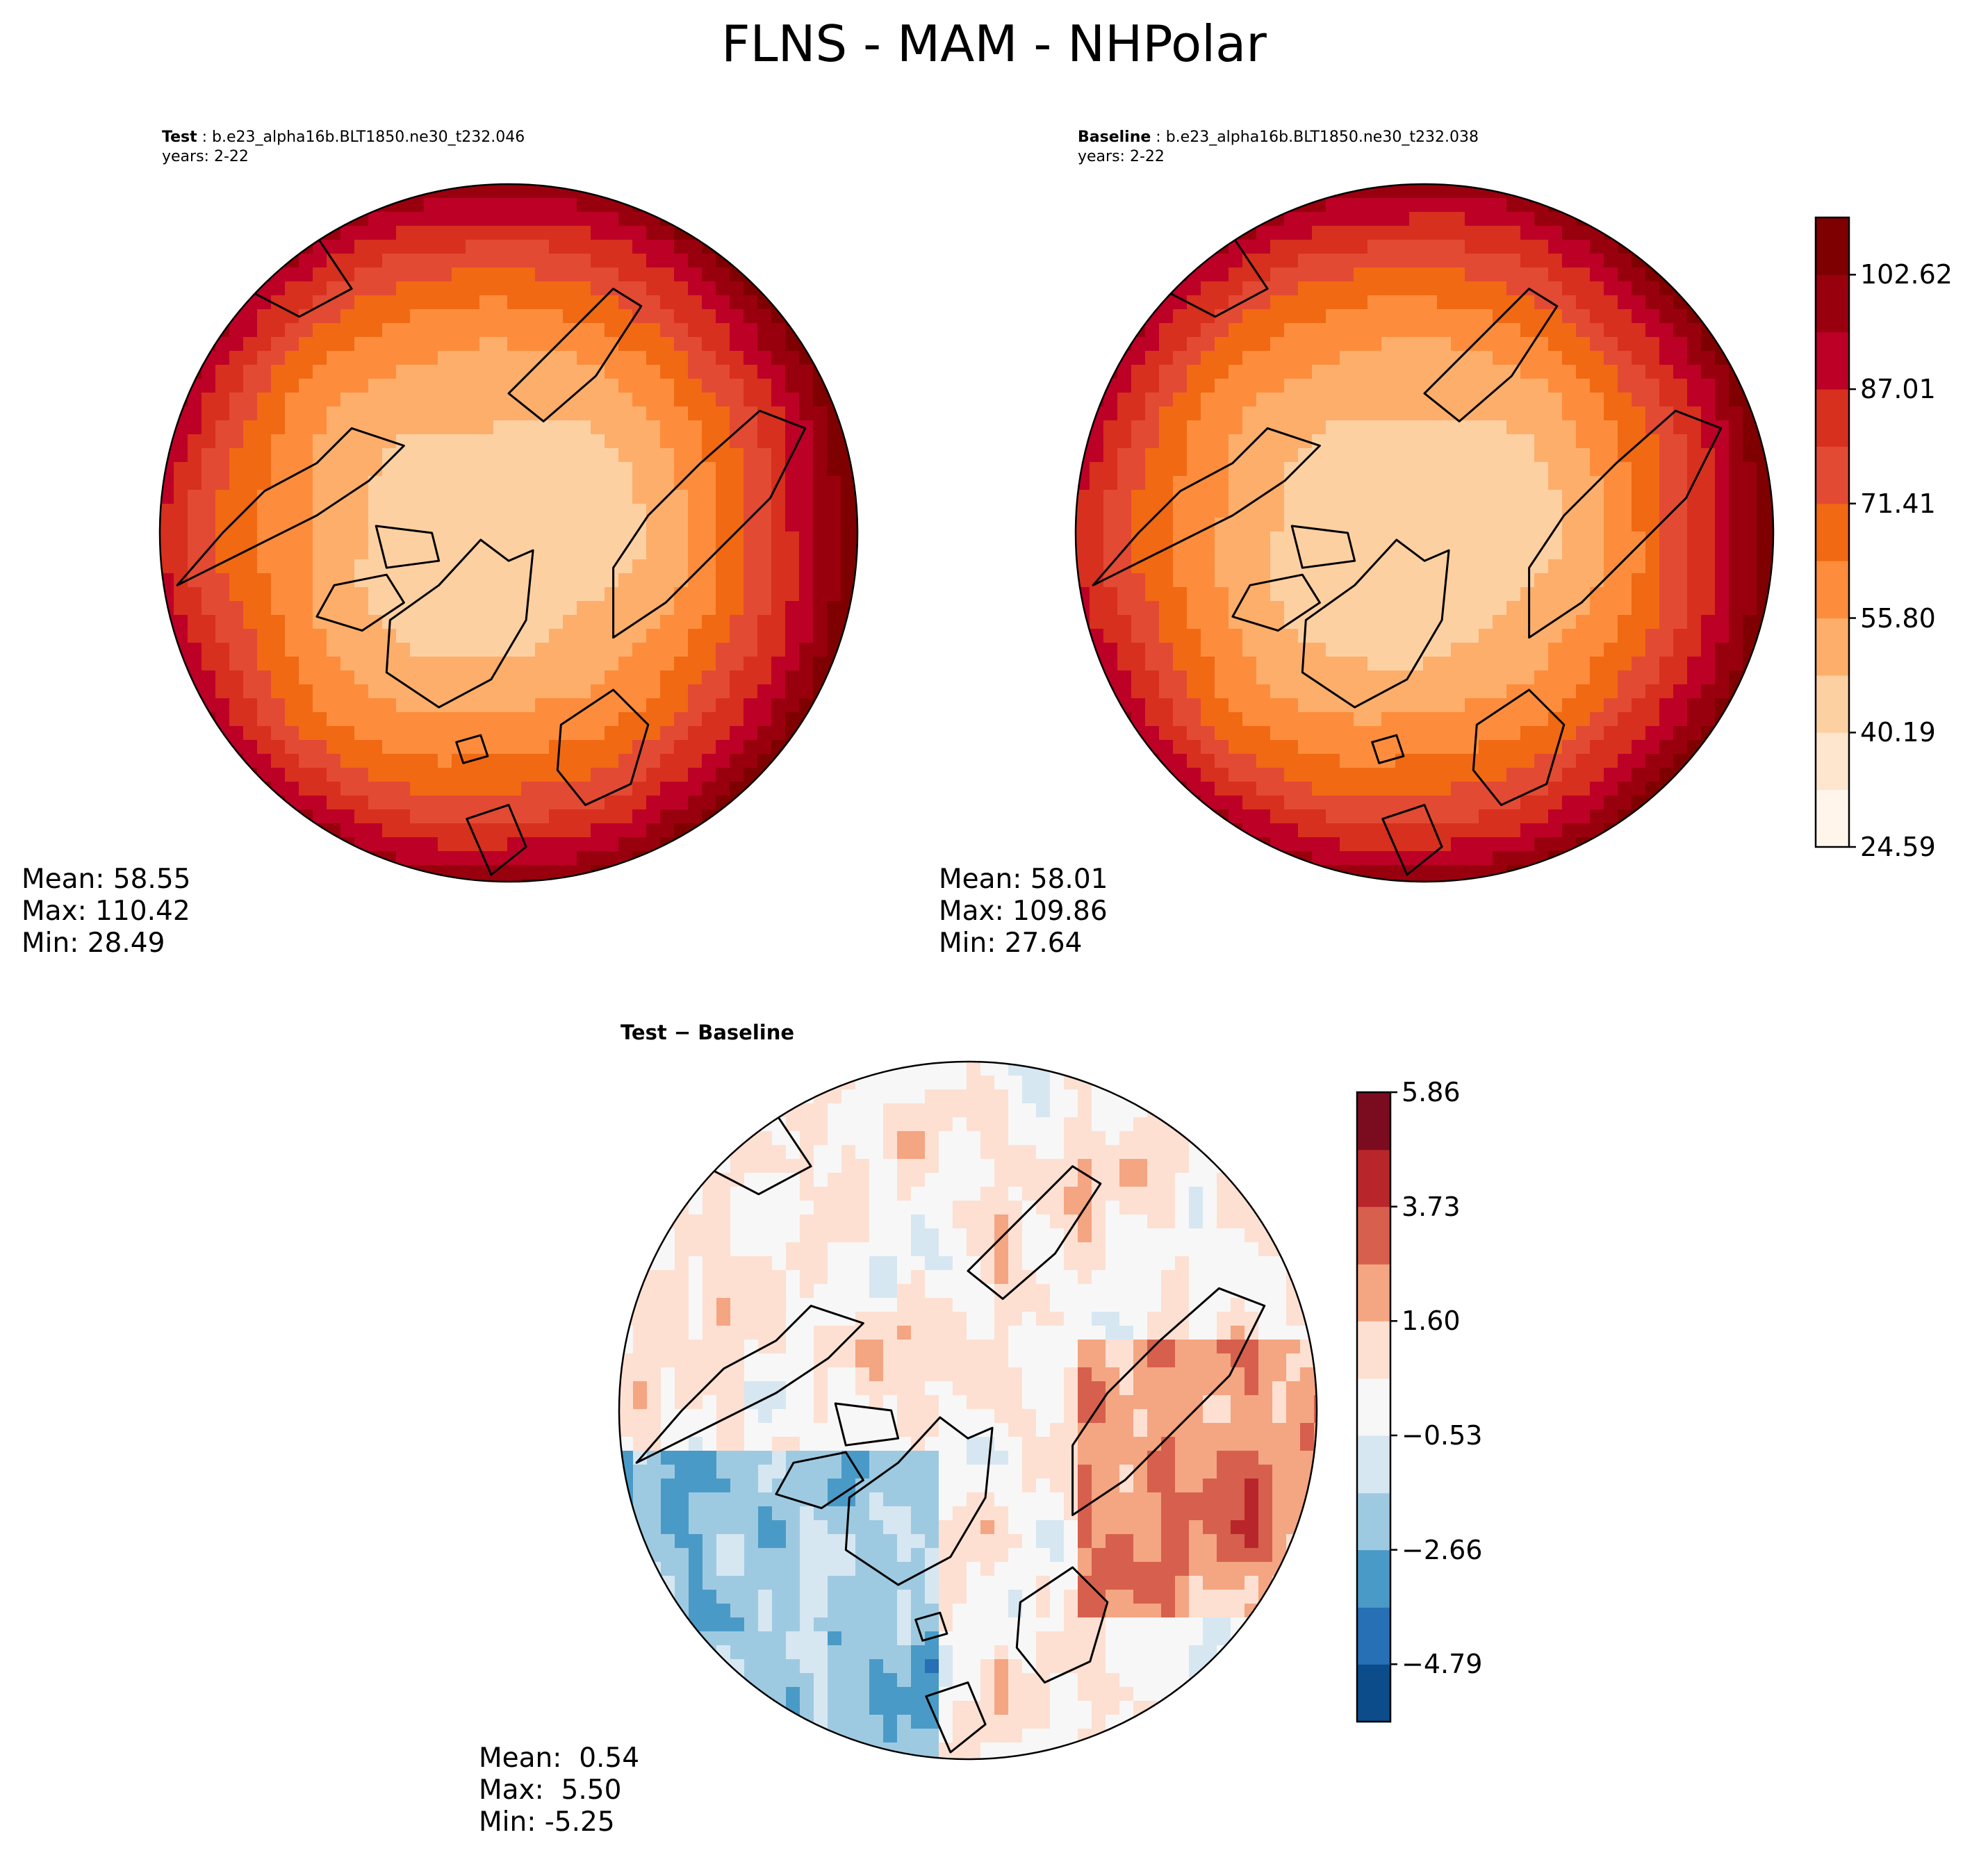 This screenshot has height=1853, width=1988. I want to click on test-field, so click(508, 533).